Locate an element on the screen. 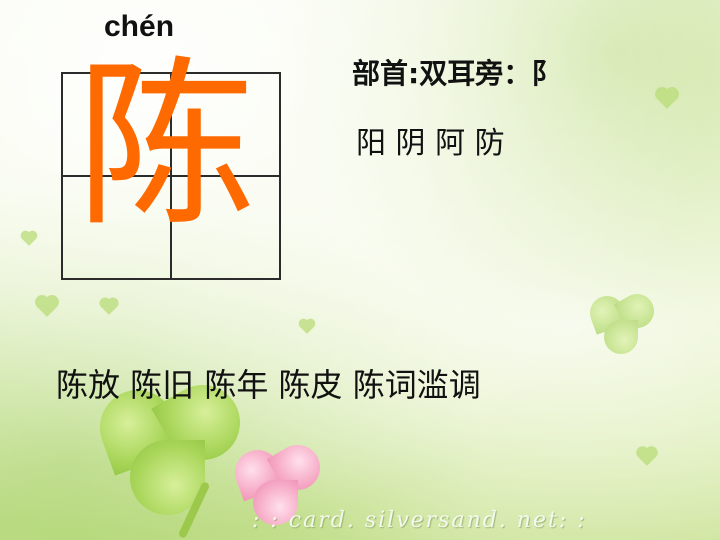 The height and width of the screenshot is (540, 720). main-character: 陈 is located at coordinates (166, 146).